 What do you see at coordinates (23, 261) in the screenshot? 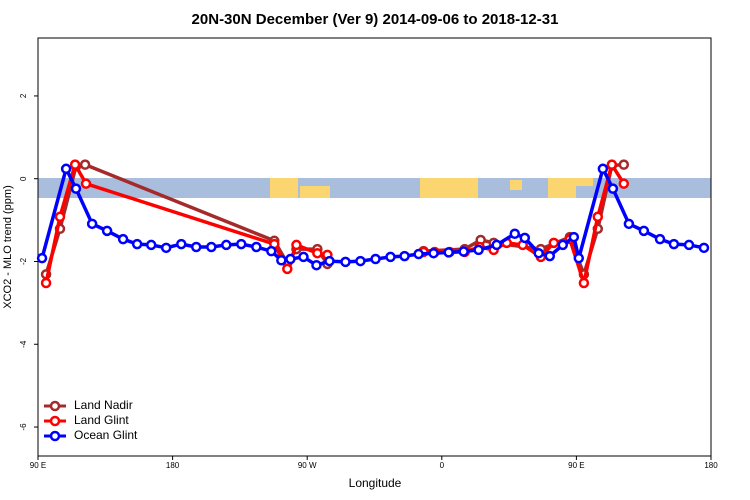
I see `y-tick-label: -2` at bounding box center [23, 261].